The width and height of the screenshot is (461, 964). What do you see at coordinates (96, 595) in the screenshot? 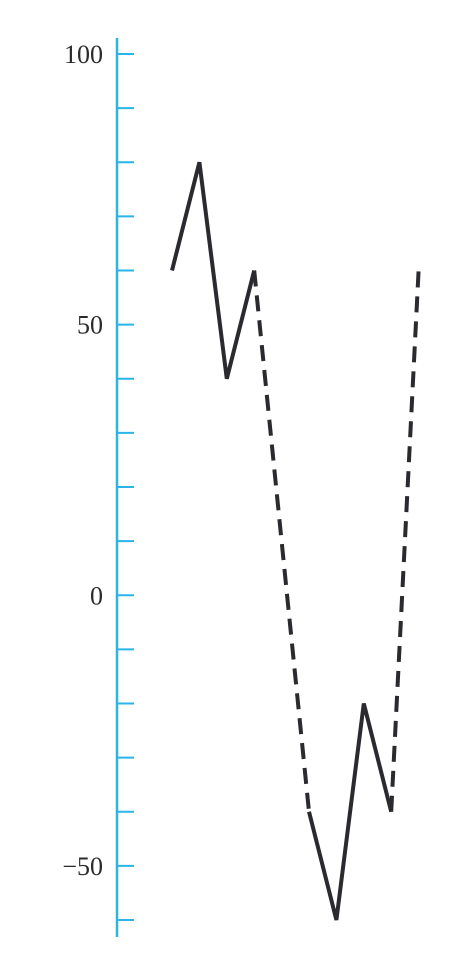
I see `y-tick-label: 0` at bounding box center [96, 595].